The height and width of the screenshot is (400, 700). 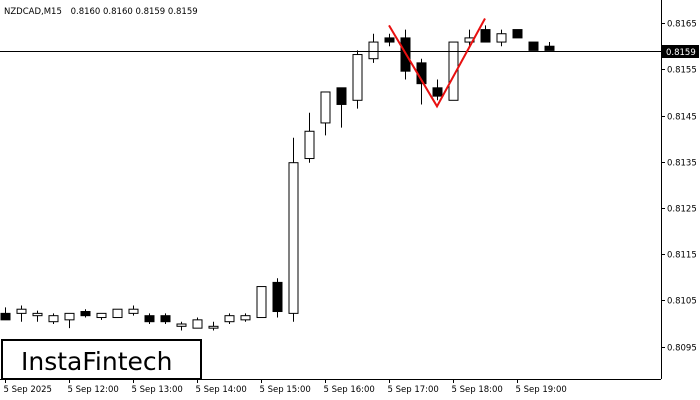 I want to click on x-tick-label: 5 Sep 19:00, so click(x=541, y=390).